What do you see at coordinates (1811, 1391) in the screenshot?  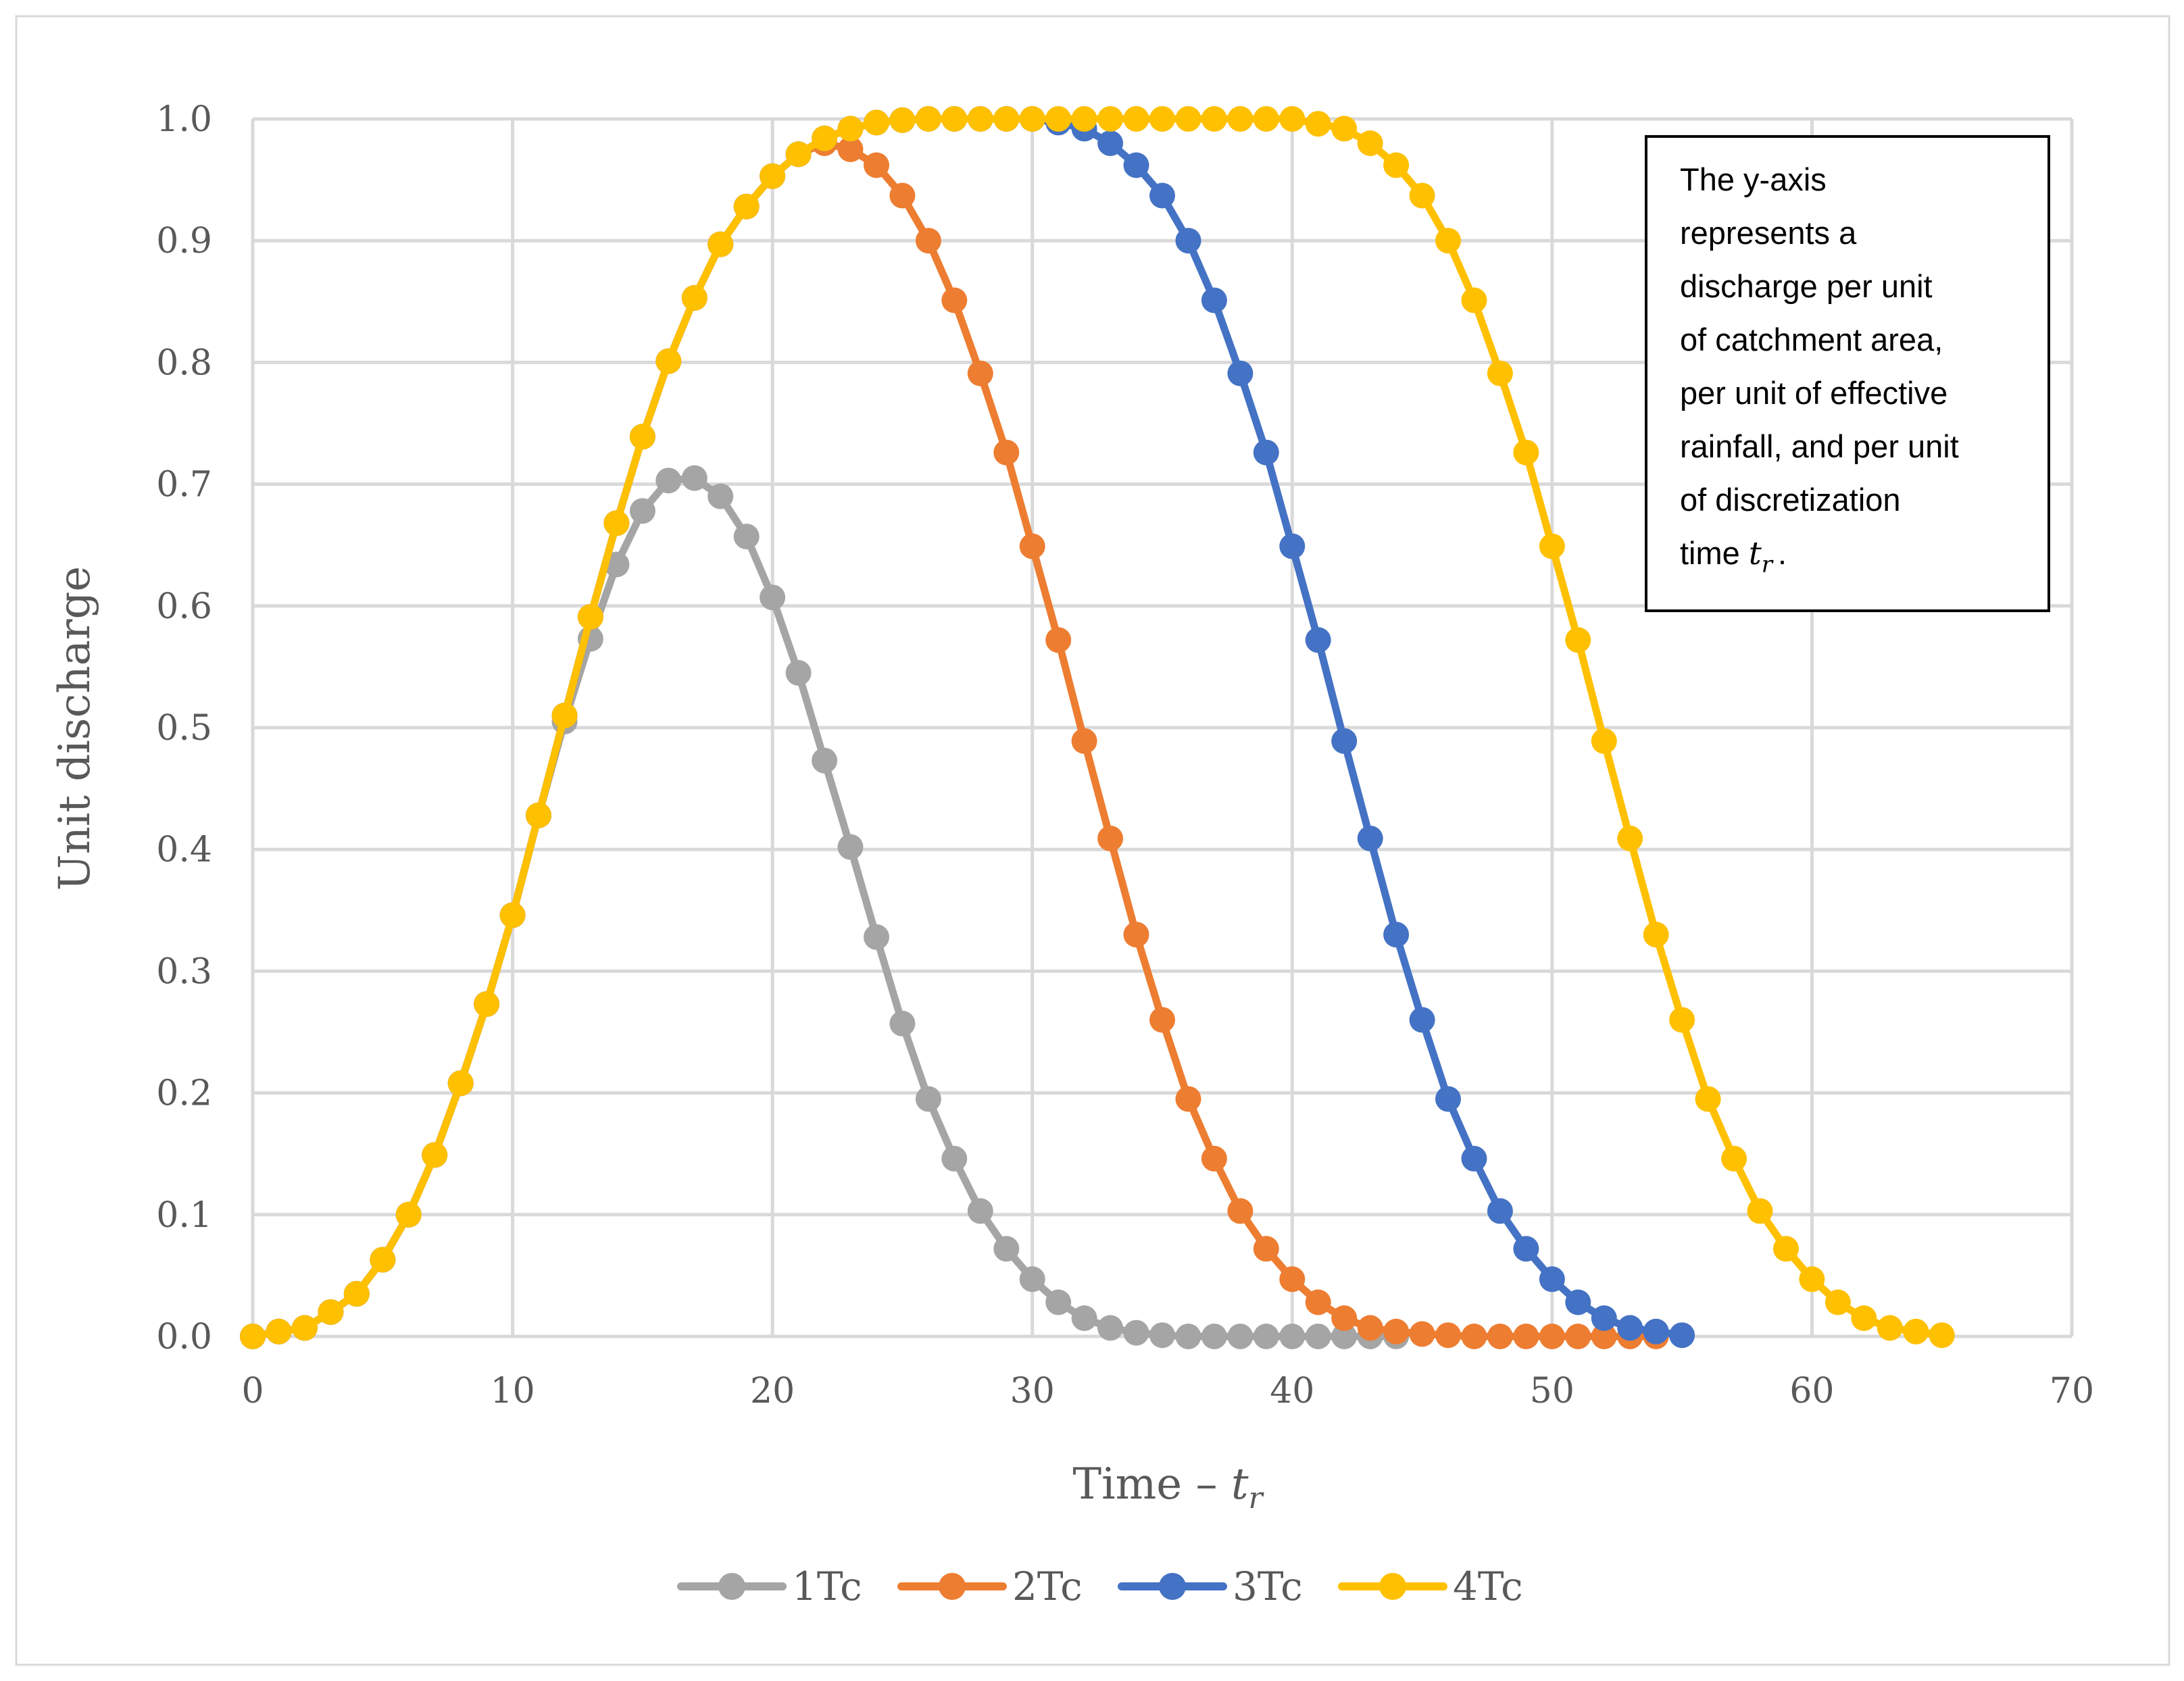 I see `x-tick-label: 60` at bounding box center [1811, 1391].